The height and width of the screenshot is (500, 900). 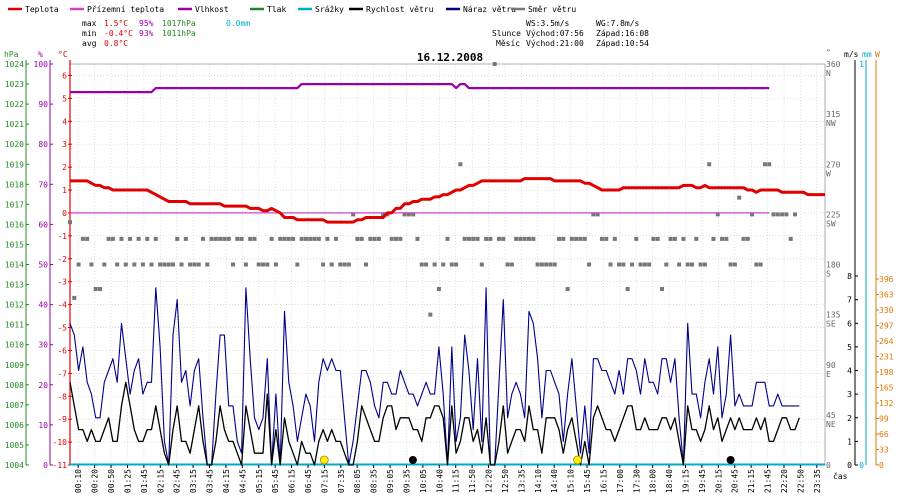 I want to click on axis-unit-press: hPa, so click(x=11, y=54).